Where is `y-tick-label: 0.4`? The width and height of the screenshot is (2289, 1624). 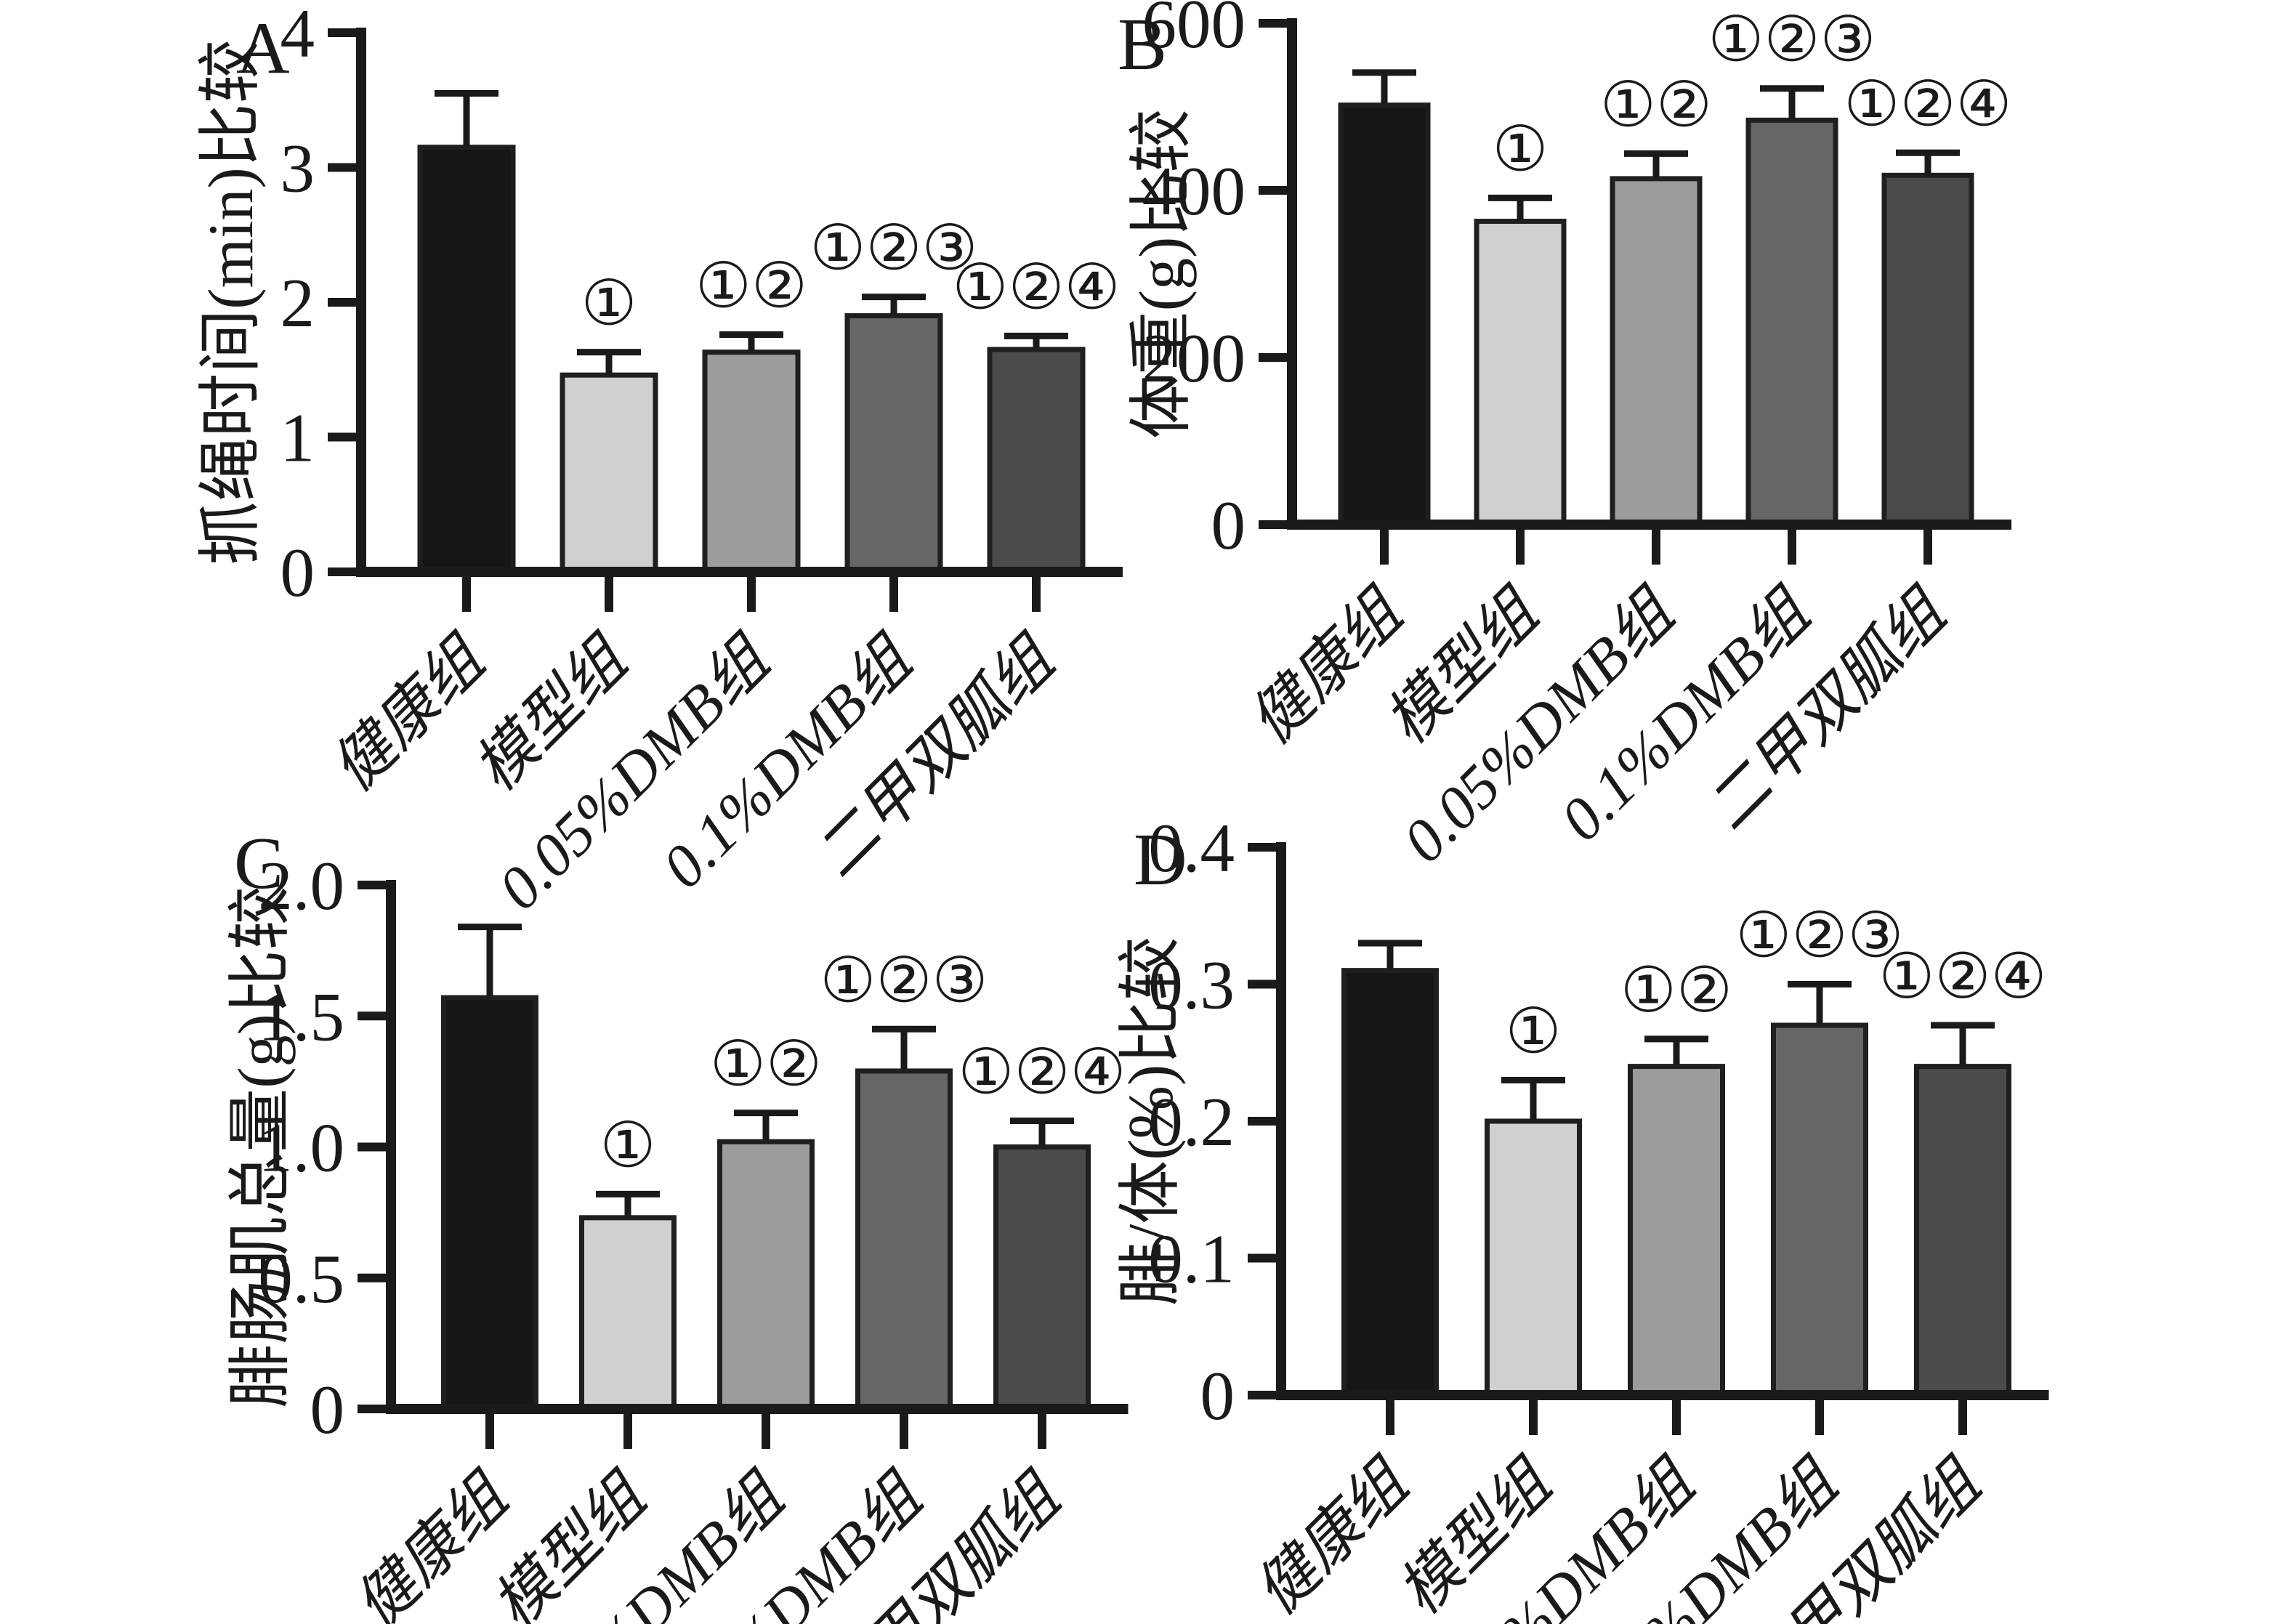 y-tick-label: 0.4 is located at coordinates (1191, 847).